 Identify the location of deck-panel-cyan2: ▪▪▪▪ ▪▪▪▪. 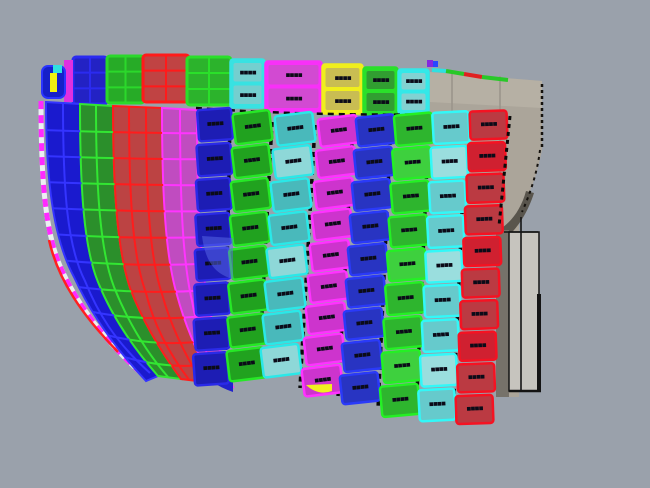
(413, 91).